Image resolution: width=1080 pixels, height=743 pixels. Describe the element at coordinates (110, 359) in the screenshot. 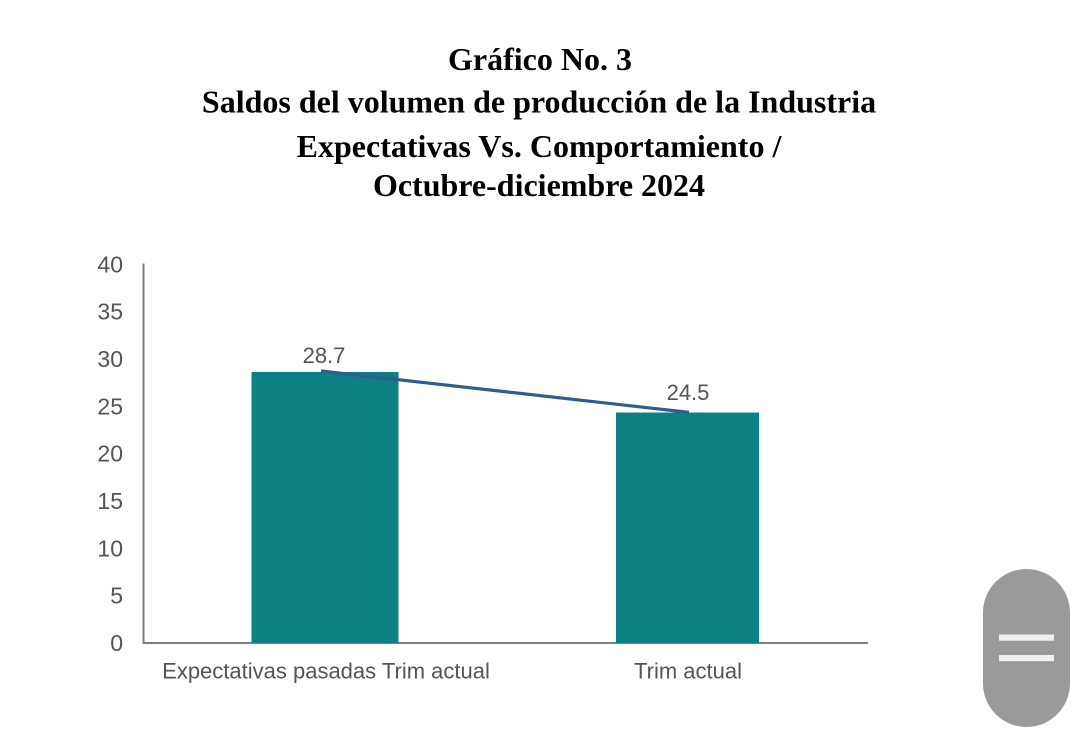

I see `svg-text: 30` at that location.